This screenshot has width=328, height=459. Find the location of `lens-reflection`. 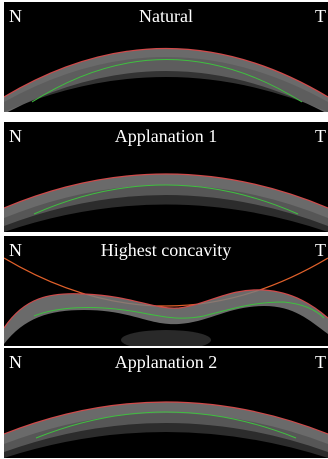

lens-reflection is located at coordinates (166, 338).